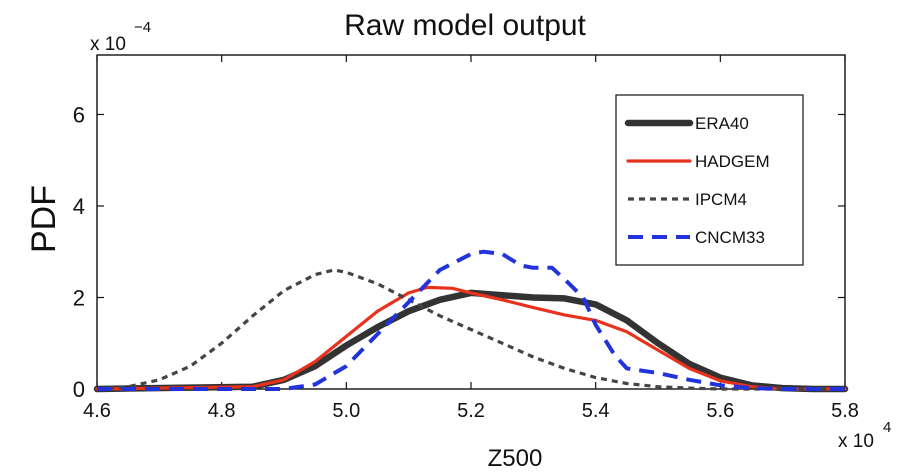 The height and width of the screenshot is (472, 900). What do you see at coordinates (722, 123) in the screenshot?
I see `legend-label-era40: ERA40` at bounding box center [722, 123].